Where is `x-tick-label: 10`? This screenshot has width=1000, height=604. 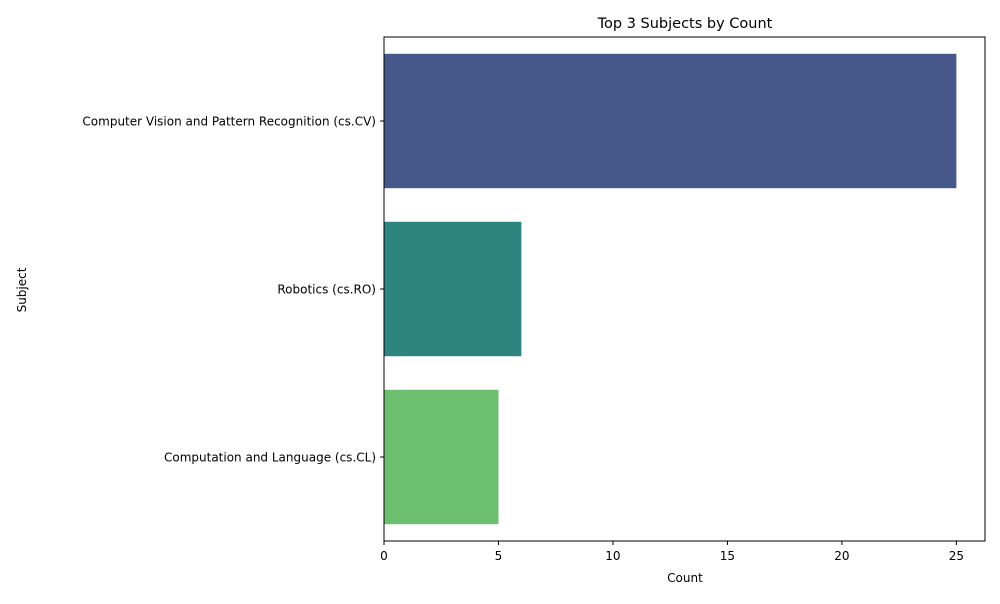
x-tick-label: 10 is located at coordinates (612, 556).